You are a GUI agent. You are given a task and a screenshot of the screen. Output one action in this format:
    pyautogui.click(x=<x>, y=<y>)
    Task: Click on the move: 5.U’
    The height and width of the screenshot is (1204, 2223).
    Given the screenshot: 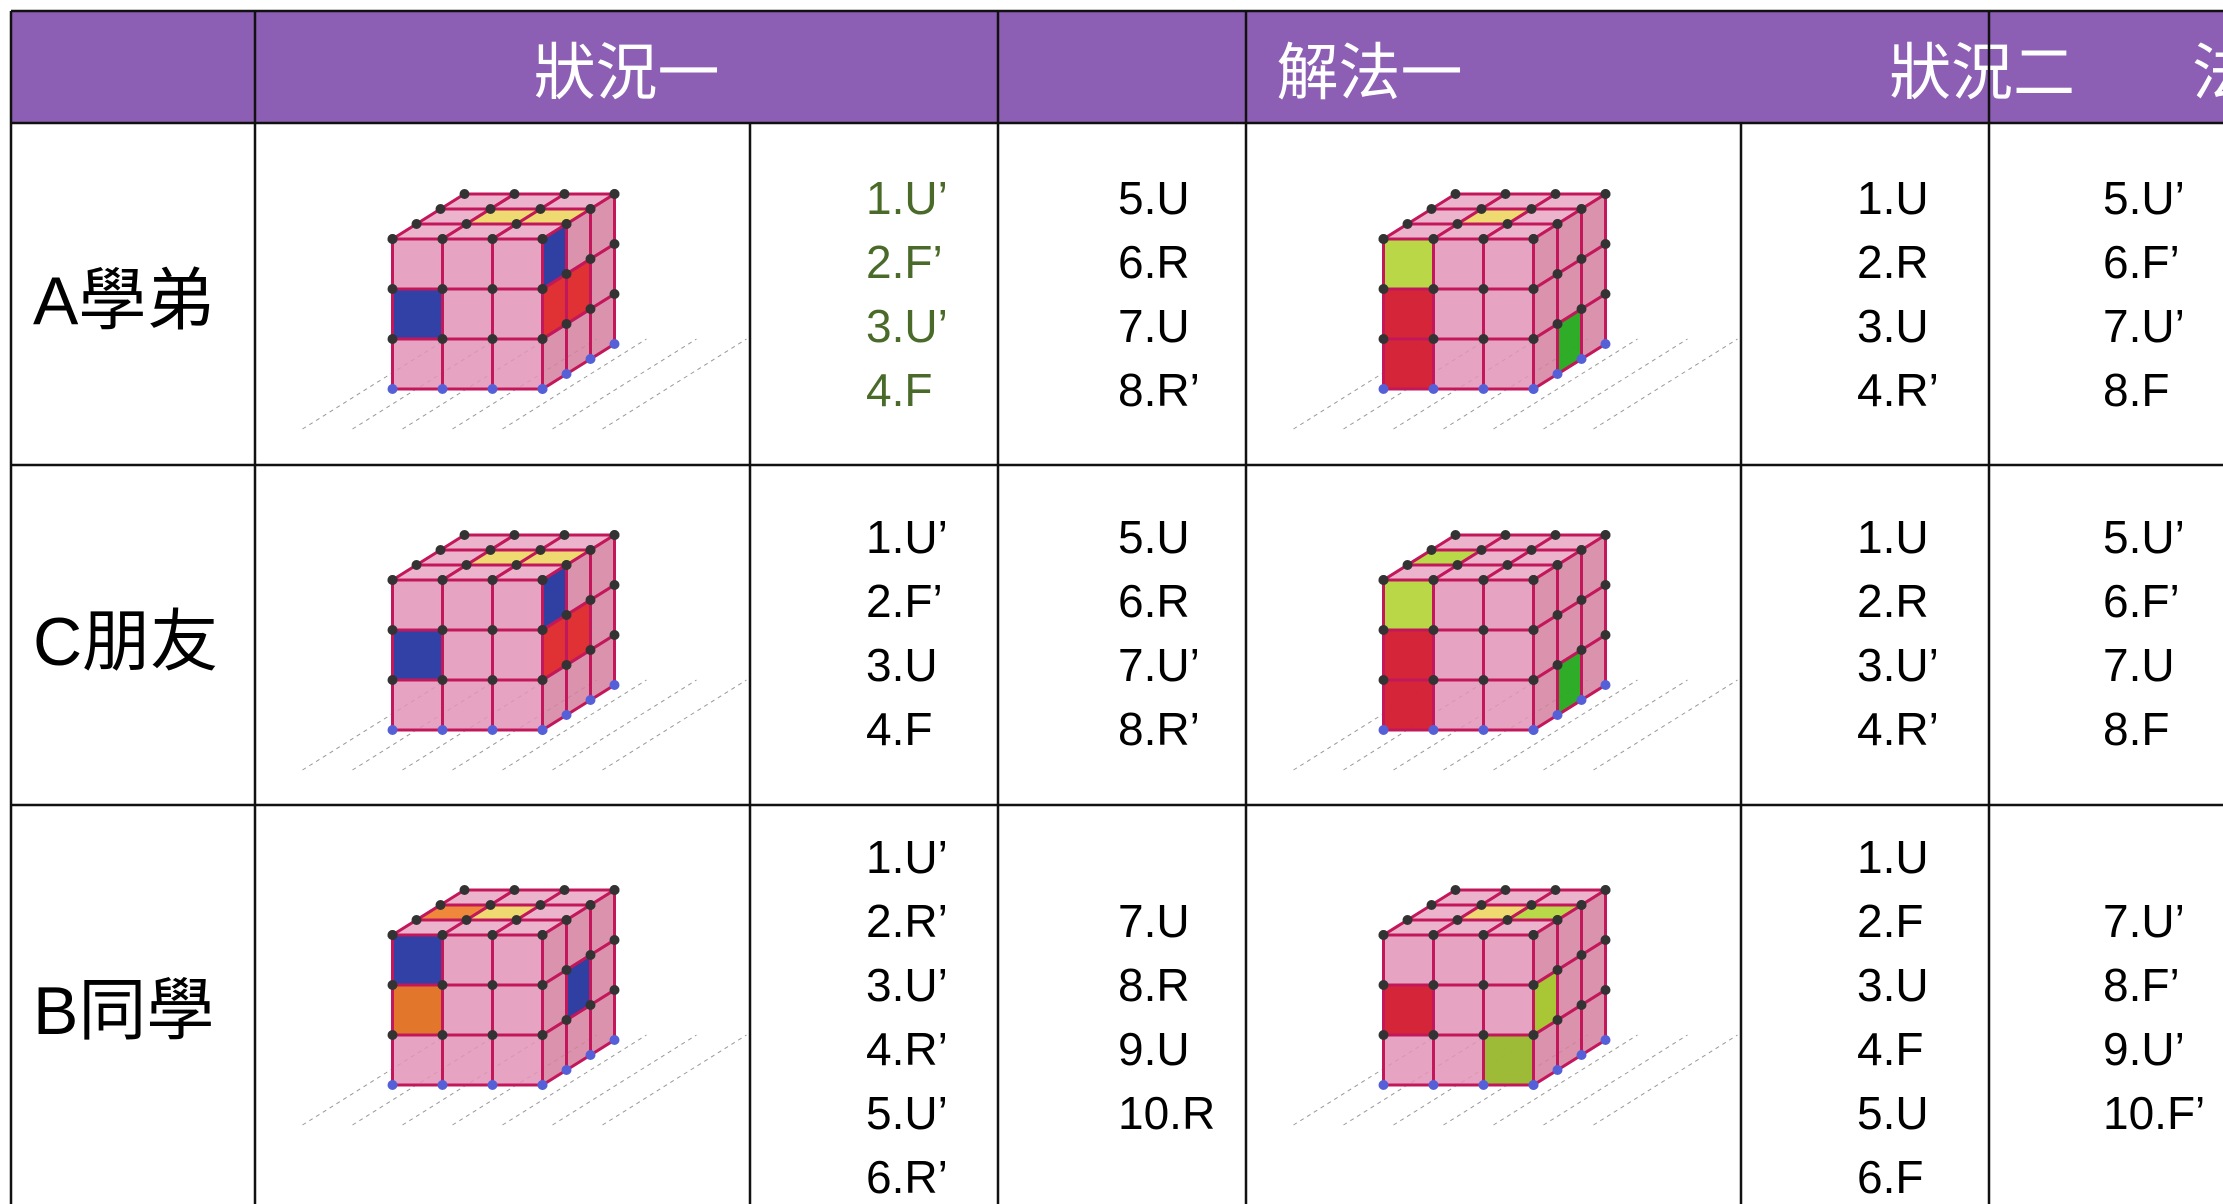 What is the action you would take?
    pyautogui.click(x=2144, y=198)
    